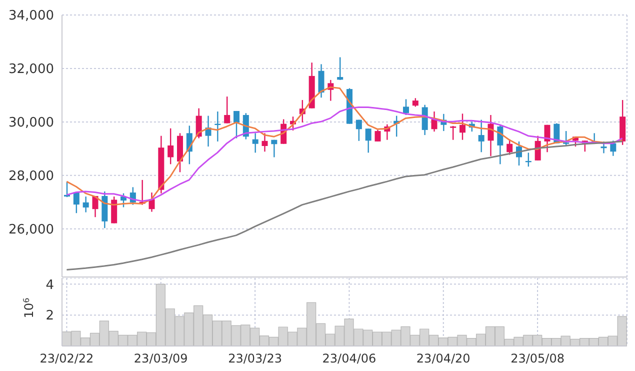 This screenshot has width=635, height=371. Describe the element at coordinates (537, 359) in the screenshot. I see `x-tick-label: 23/05/08` at that location.